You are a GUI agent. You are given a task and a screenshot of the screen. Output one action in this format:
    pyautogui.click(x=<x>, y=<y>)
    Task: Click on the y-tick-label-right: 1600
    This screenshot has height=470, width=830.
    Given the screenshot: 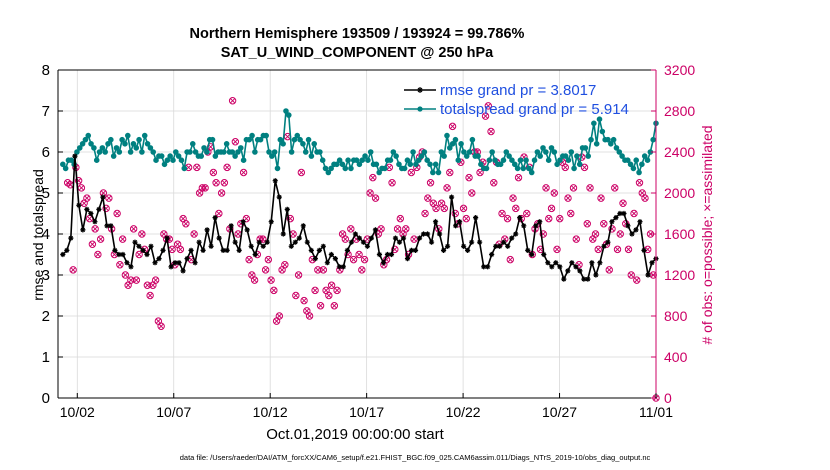 What is the action you would take?
    pyautogui.click(x=679, y=234)
    